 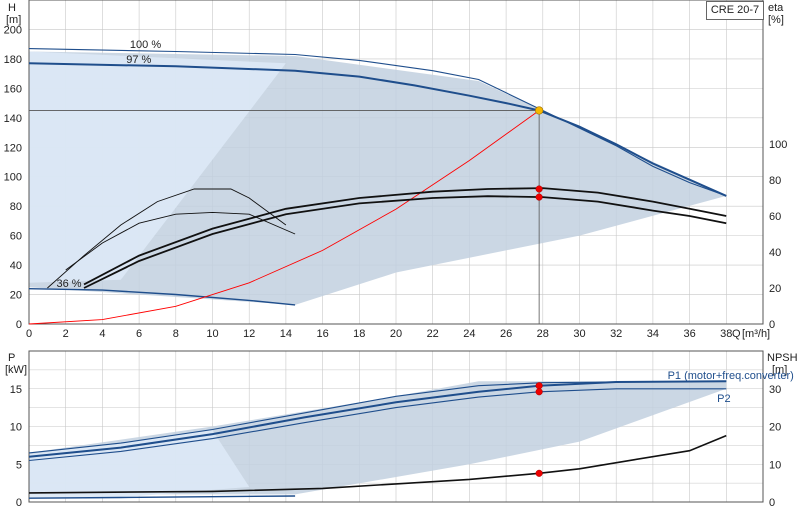 I want to click on speed-annotation: 36 %, so click(x=69, y=284).